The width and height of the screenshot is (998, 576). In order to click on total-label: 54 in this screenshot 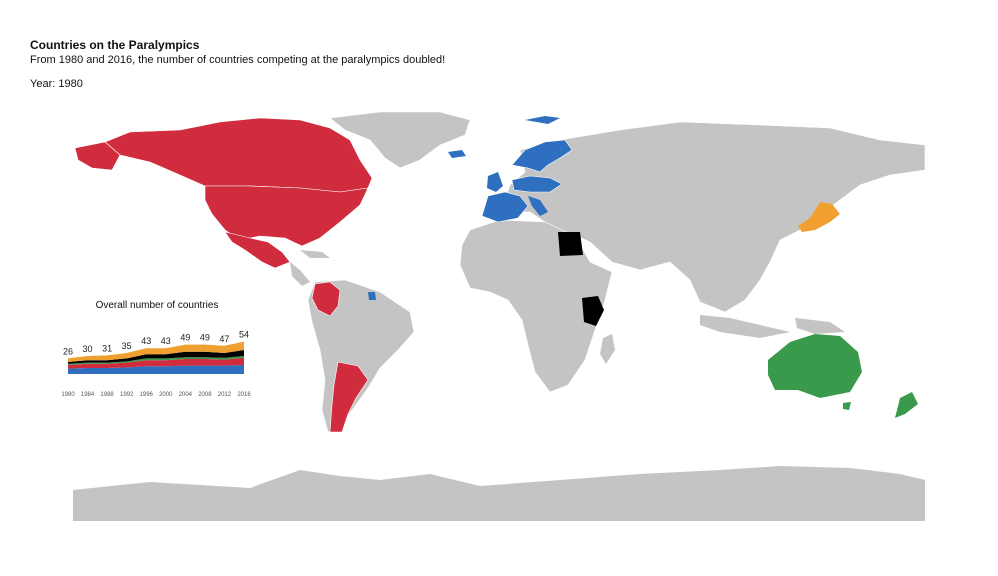, I will do `click(244, 335)`.